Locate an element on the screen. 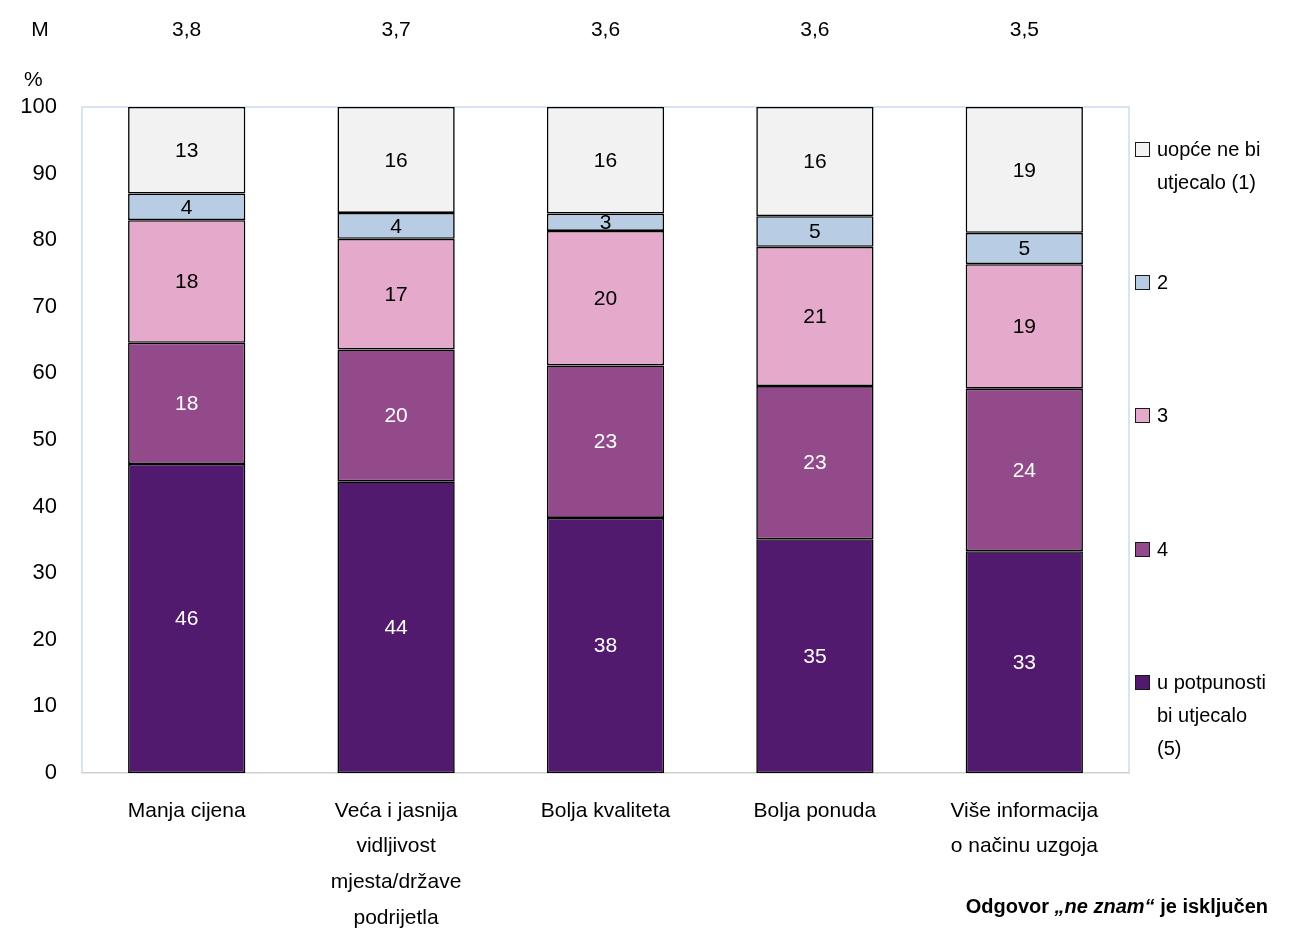 This screenshot has width=1300, height=931. y-tick-label: 40 is located at coordinates (44, 505).